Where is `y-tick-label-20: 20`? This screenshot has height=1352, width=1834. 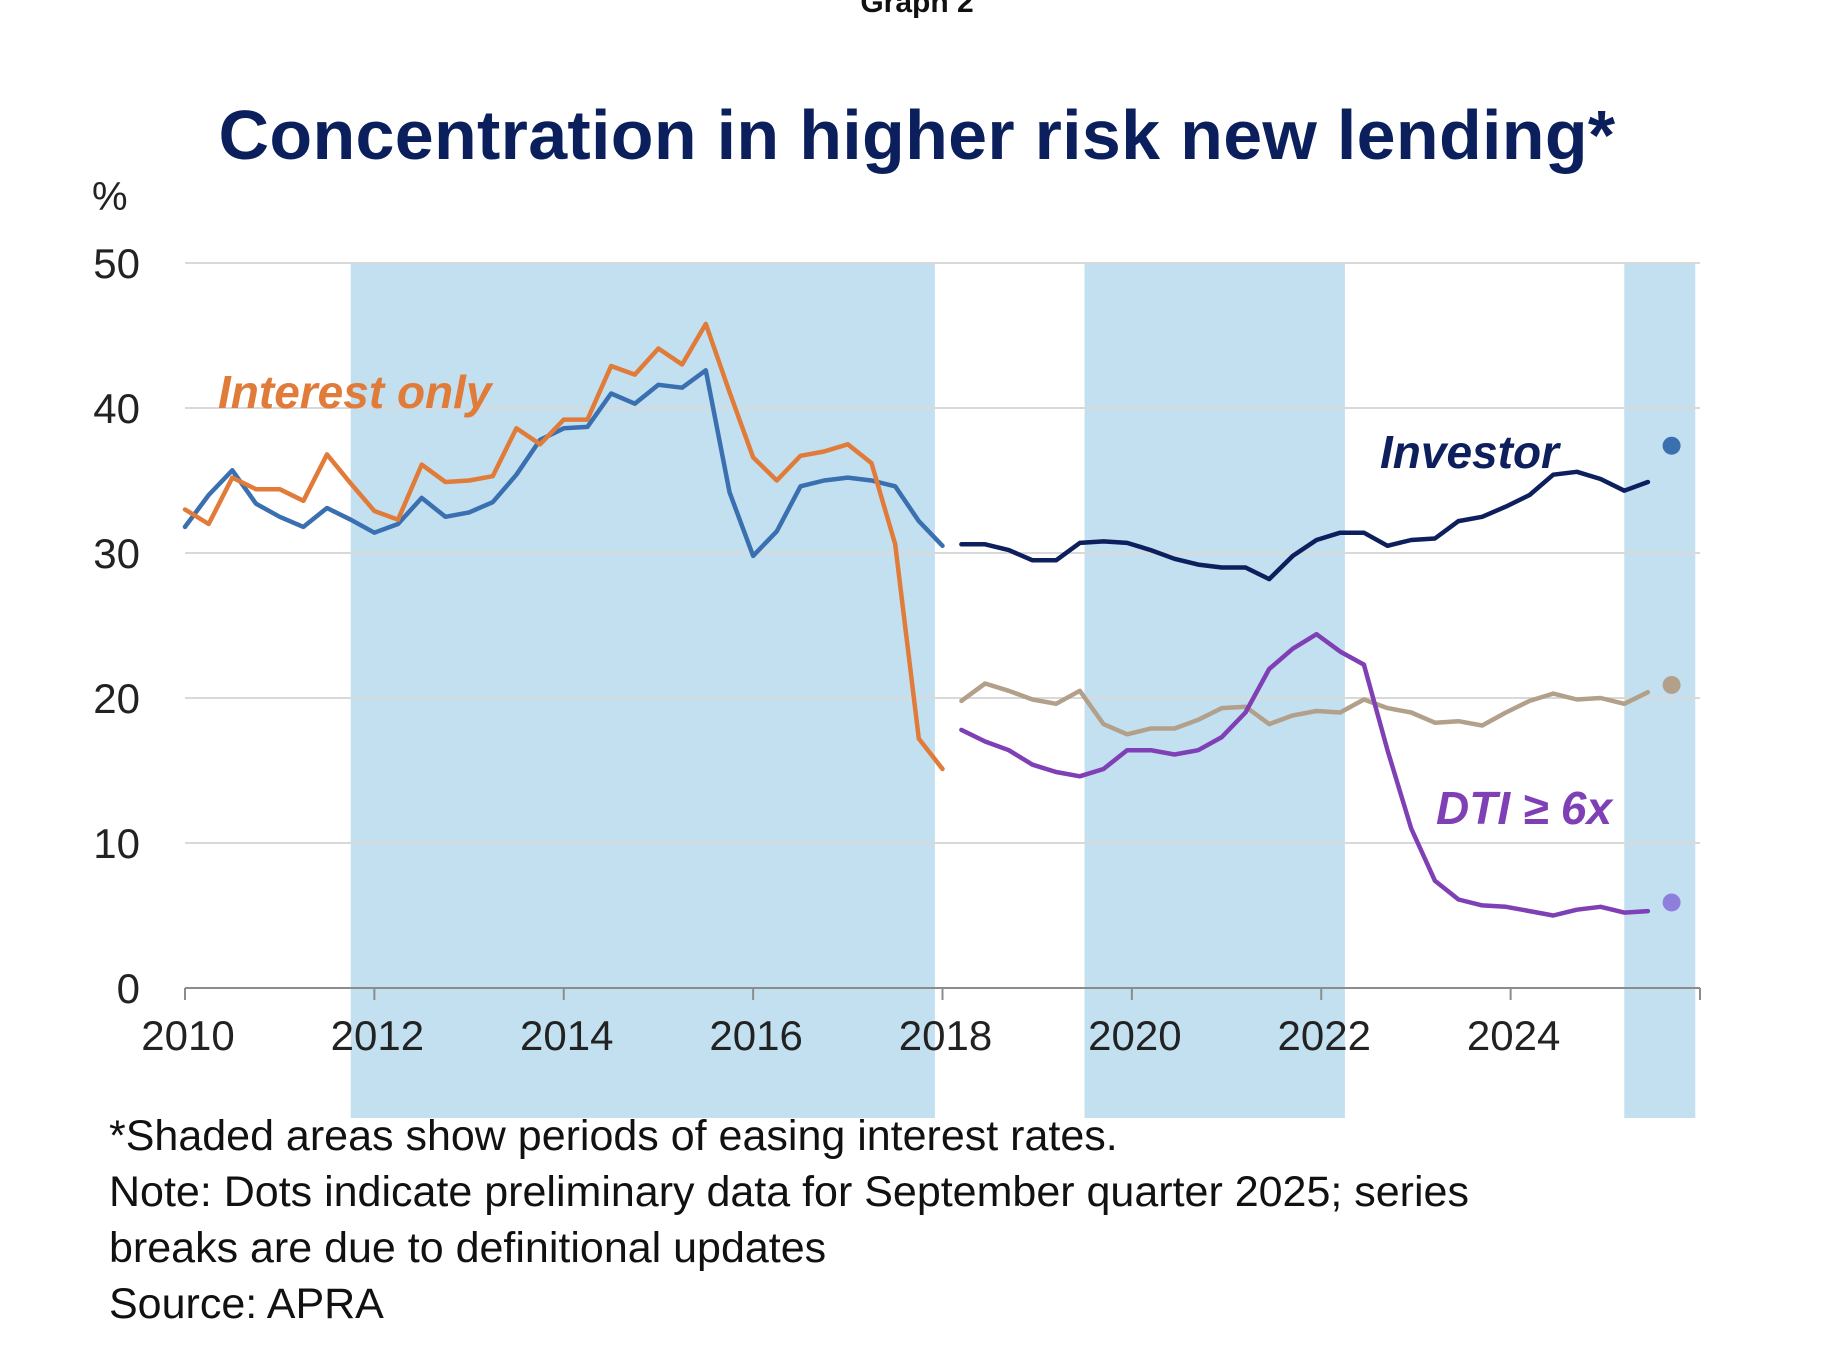
y-tick-label-20: 20 is located at coordinates (116, 698).